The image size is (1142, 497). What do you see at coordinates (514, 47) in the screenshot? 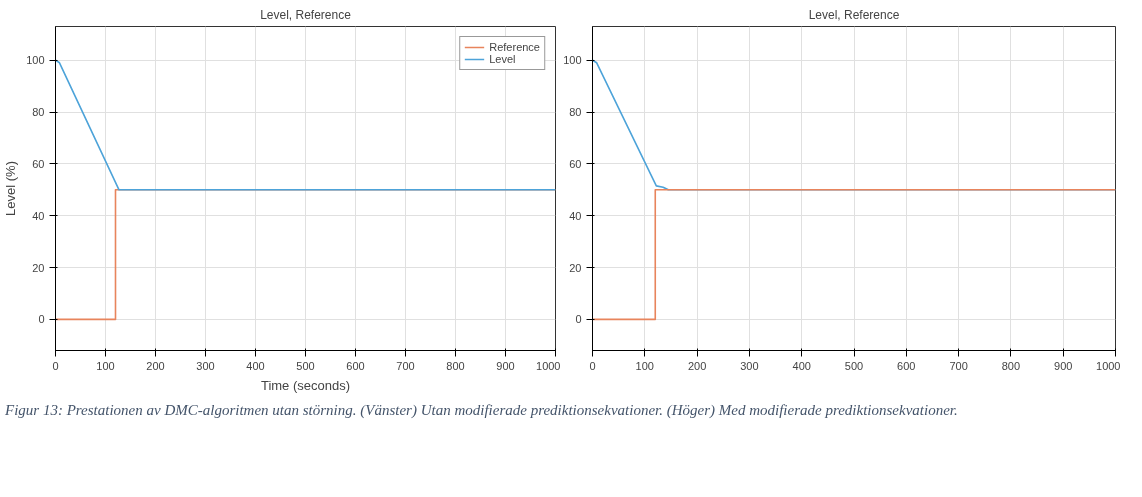
I see `legend-label: Reference` at bounding box center [514, 47].